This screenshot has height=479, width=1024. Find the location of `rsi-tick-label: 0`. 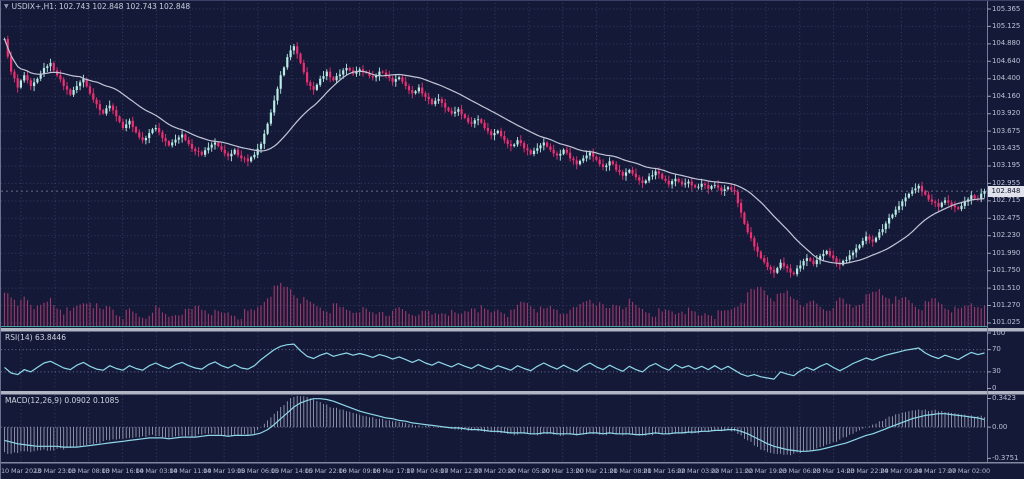

rsi-tick-label: 0 is located at coordinates (994, 388).